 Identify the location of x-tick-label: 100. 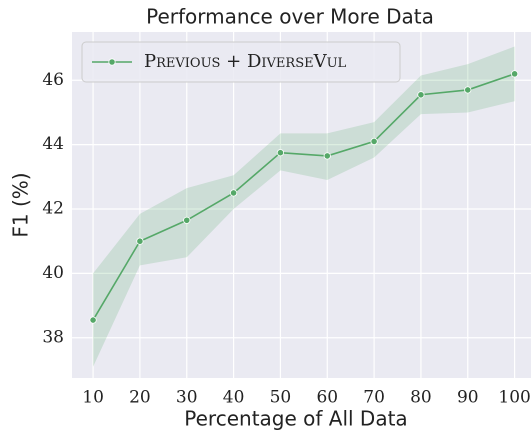
(514, 398).